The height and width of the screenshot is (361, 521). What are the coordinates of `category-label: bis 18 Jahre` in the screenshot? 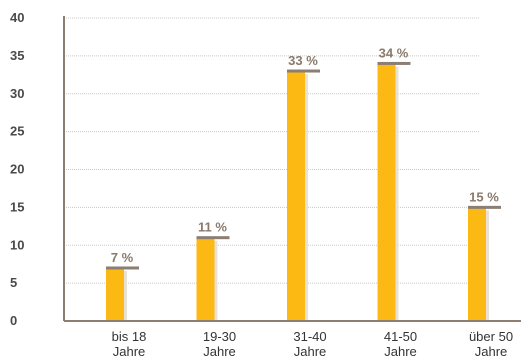 It's located at (129, 344).